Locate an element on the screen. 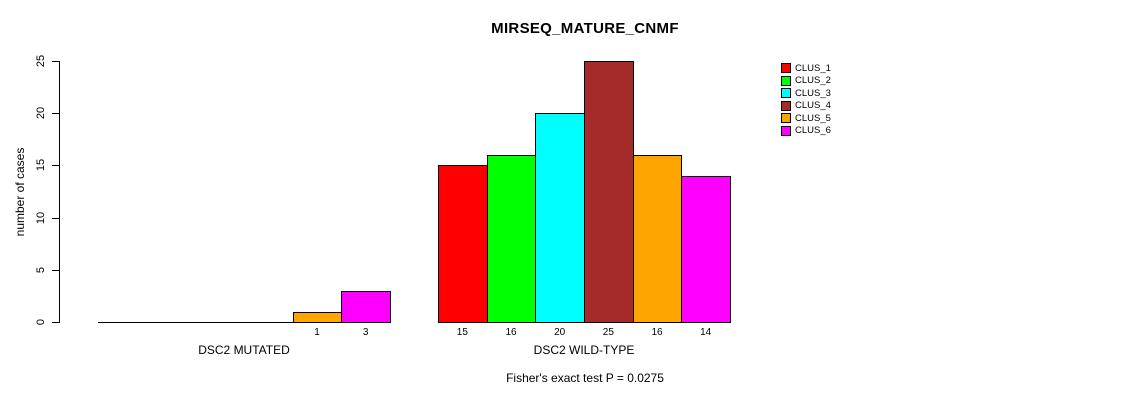  legend-label: CLUS_4 is located at coordinates (813, 106).